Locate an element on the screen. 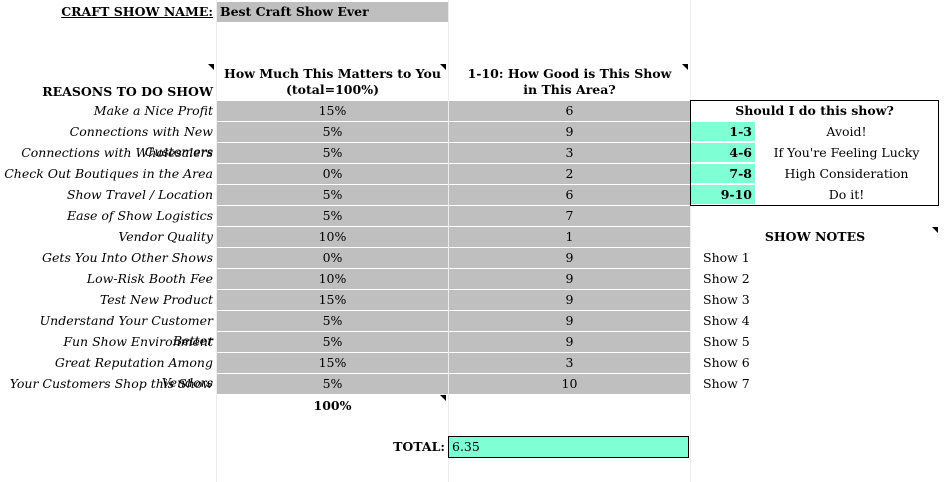 The width and height of the screenshot is (950, 482). reasons-header: REASONS TO DO SHOW is located at coordinates (127, 91).